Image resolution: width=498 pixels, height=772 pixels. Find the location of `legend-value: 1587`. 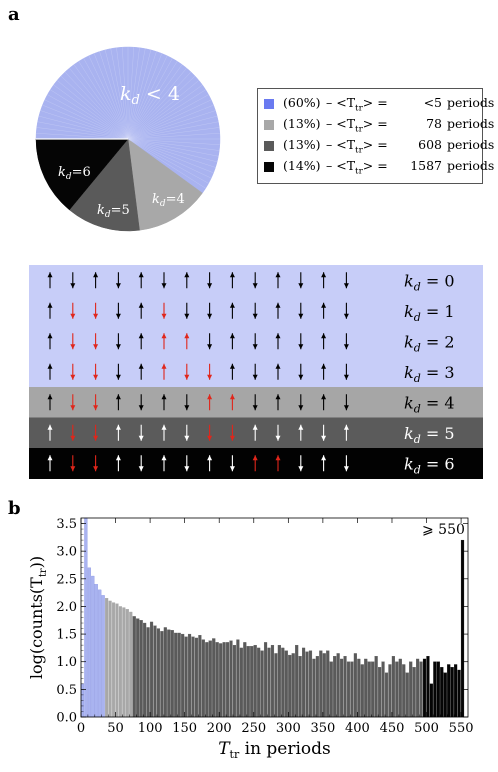

legend-value: 1587 is located at coordinates (426, 165).